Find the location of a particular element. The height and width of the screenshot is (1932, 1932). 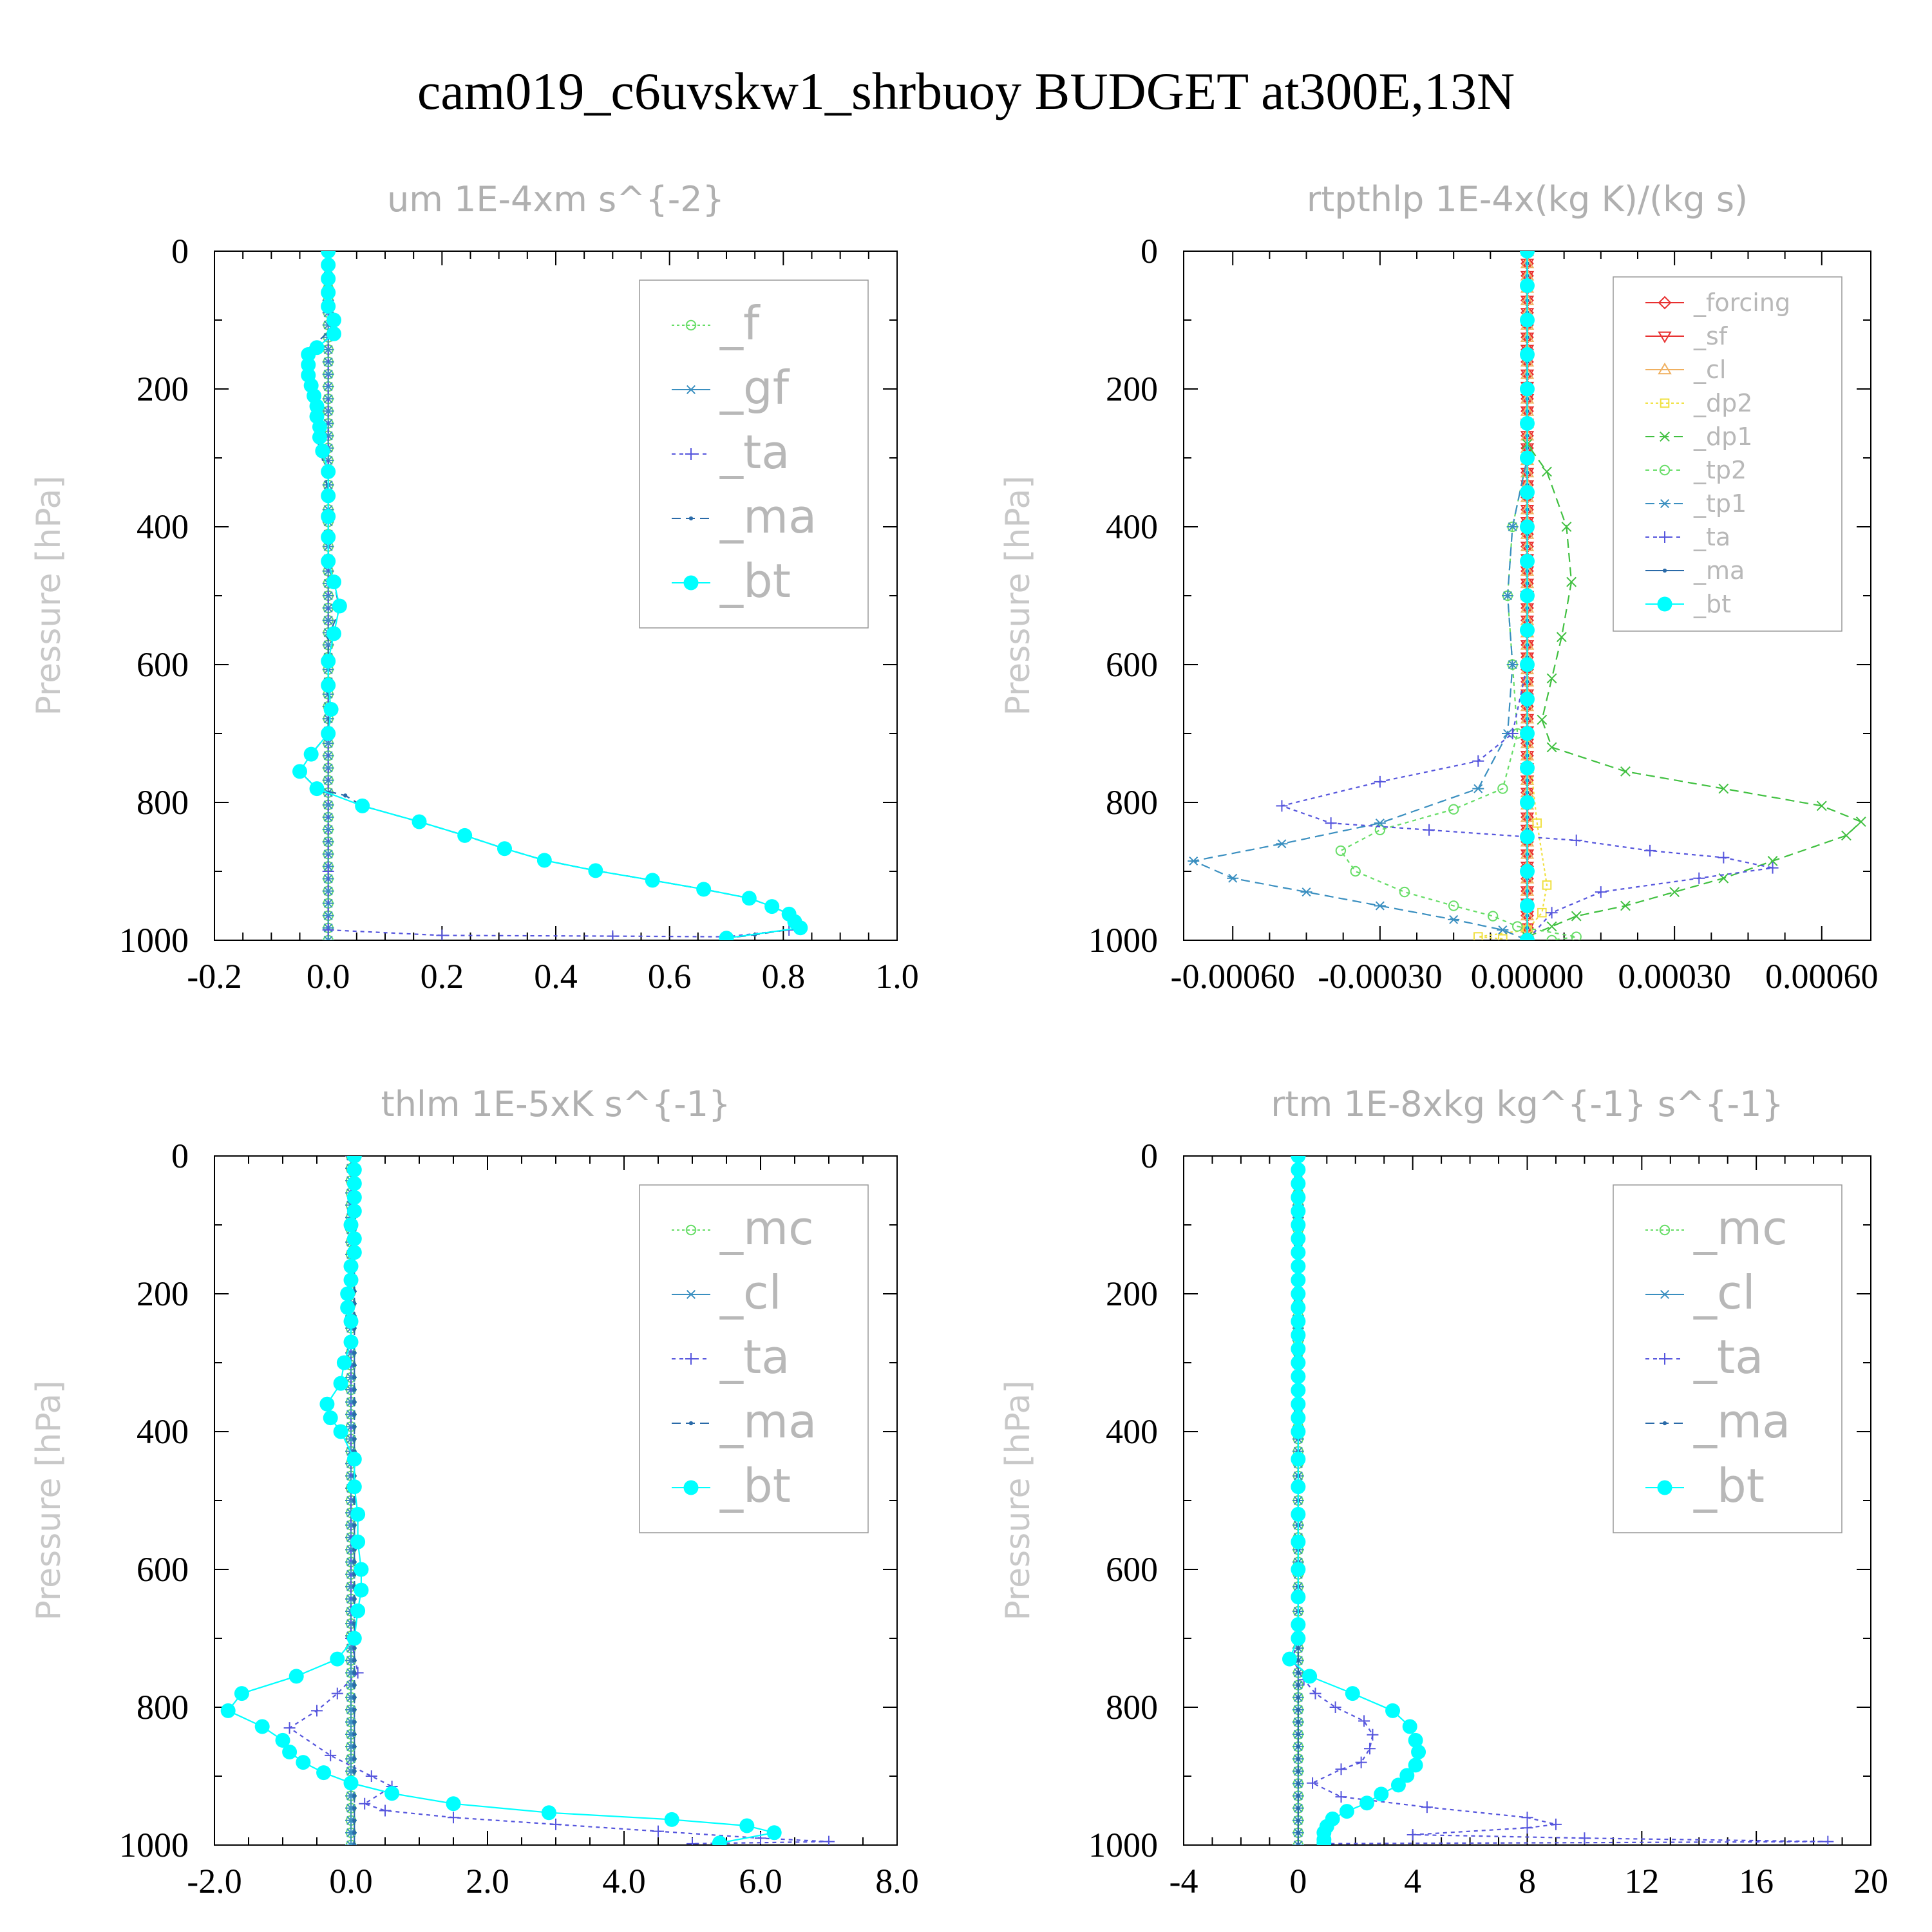

legend-ta-marker is located at coordinates (691, 454).